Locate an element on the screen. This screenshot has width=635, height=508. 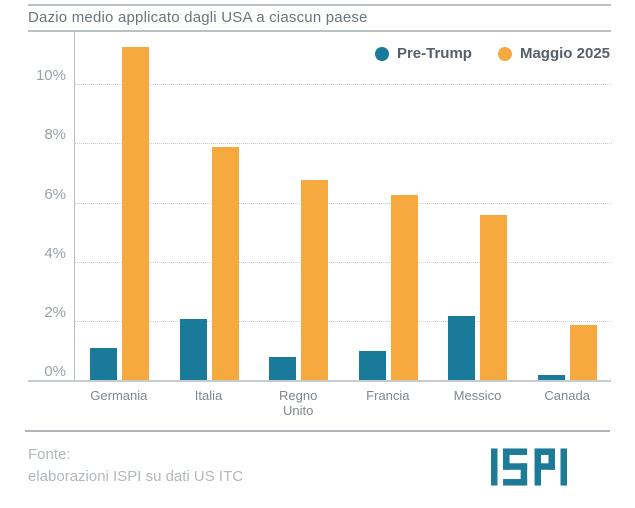
legend-item-pre-trump: Pre-Trump is located at coordinates (423, 53).